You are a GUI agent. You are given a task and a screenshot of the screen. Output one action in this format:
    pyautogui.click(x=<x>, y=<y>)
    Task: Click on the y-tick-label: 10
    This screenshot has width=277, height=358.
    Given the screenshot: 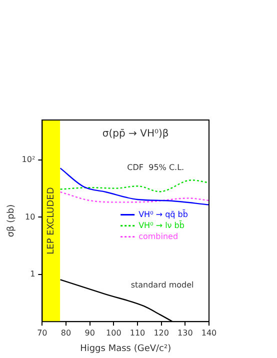 What is the action you would take?
    pyautogui.click(x=30, y=217)
    